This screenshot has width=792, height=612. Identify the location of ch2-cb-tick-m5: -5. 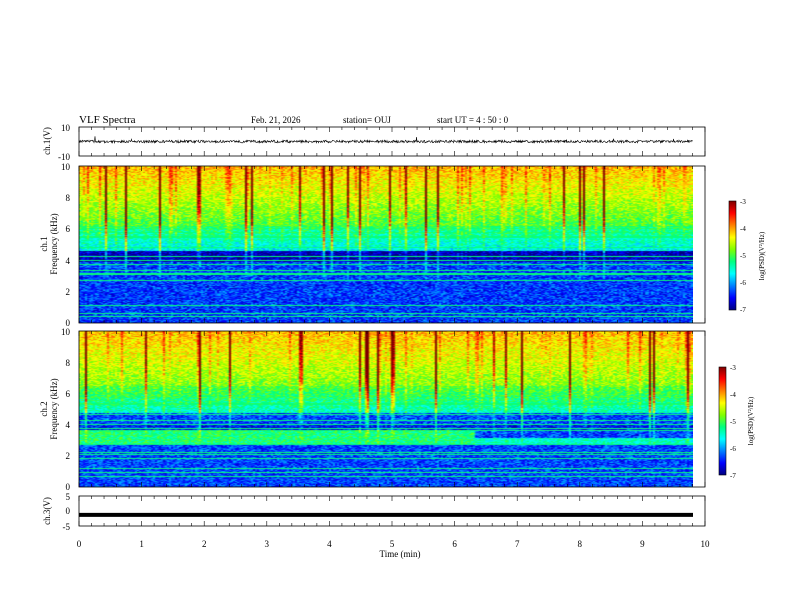
(733, 422).